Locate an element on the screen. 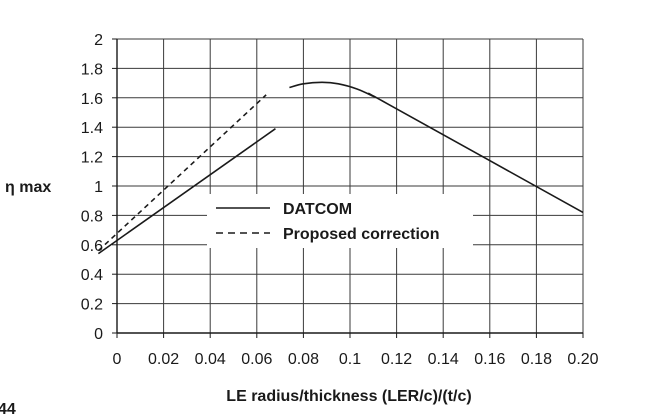 The width and height of the screenshot is (646, 415). y-tick-label: 0 is located at coordinates (98, 334).